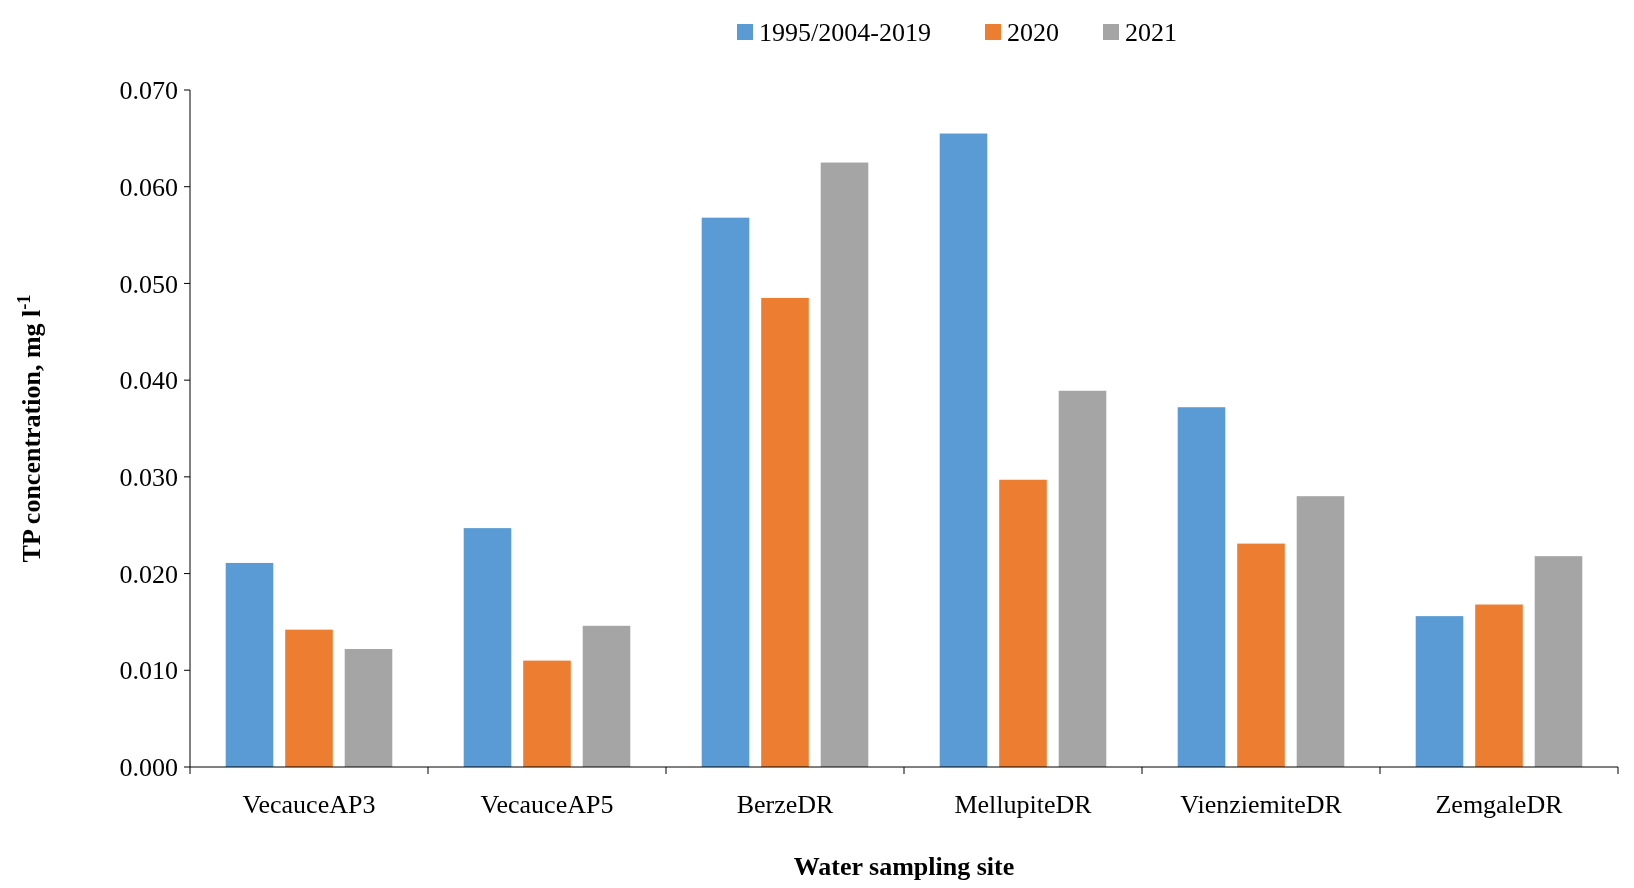  Describe the element at coordinates (904, 866) in the screenshot. I see `x-axis-title: Water sampling site` at that location.